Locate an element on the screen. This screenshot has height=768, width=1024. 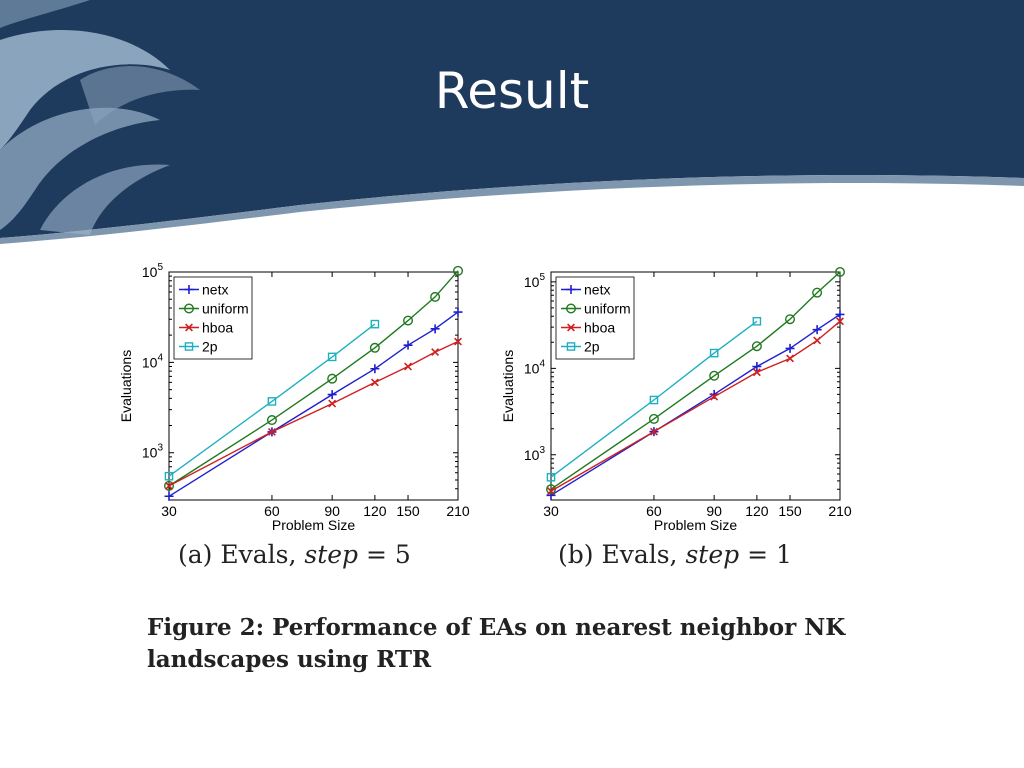
slide-title: Result is located at coordinates (512, 91).